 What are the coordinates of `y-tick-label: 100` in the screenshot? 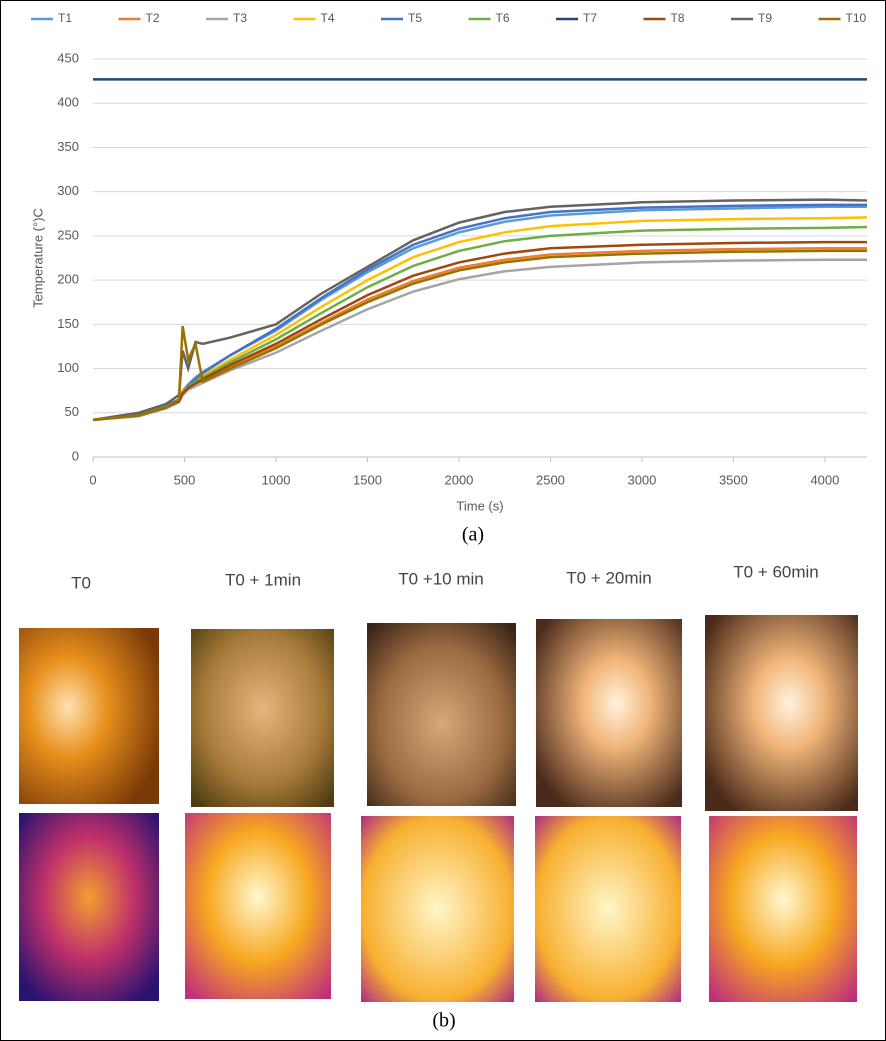 It's located at (68, 367).